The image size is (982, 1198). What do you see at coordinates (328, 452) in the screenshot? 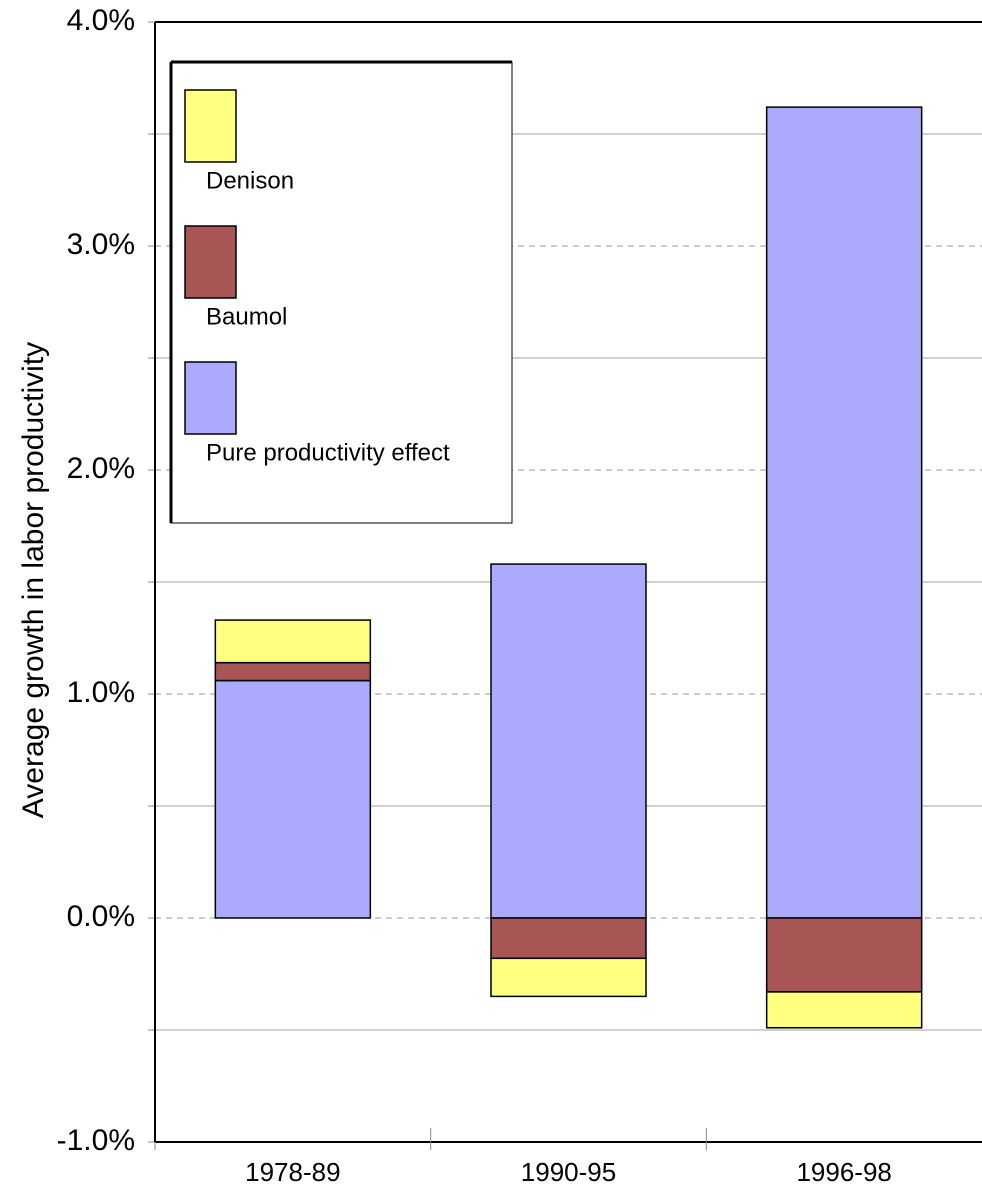
I see `legend-label: Pure productivity effect` at bounding box center [328, 452].